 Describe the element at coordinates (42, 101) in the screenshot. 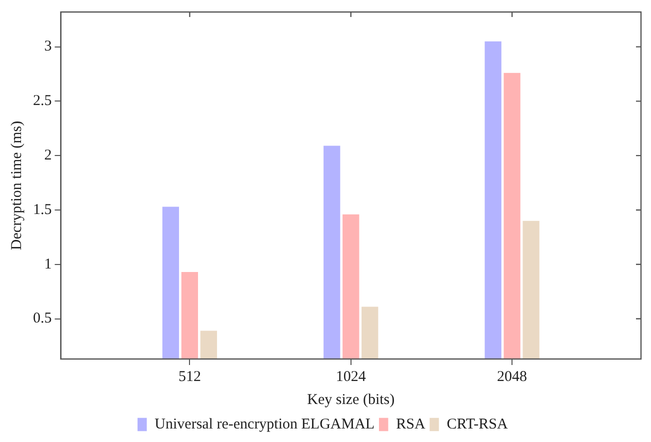

I see `y-tick-label: 2.5` at that location.